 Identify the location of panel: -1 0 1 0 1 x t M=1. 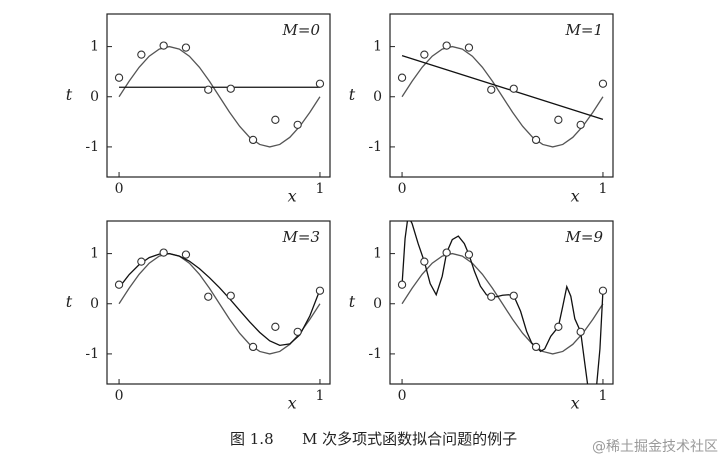
(481, 109).